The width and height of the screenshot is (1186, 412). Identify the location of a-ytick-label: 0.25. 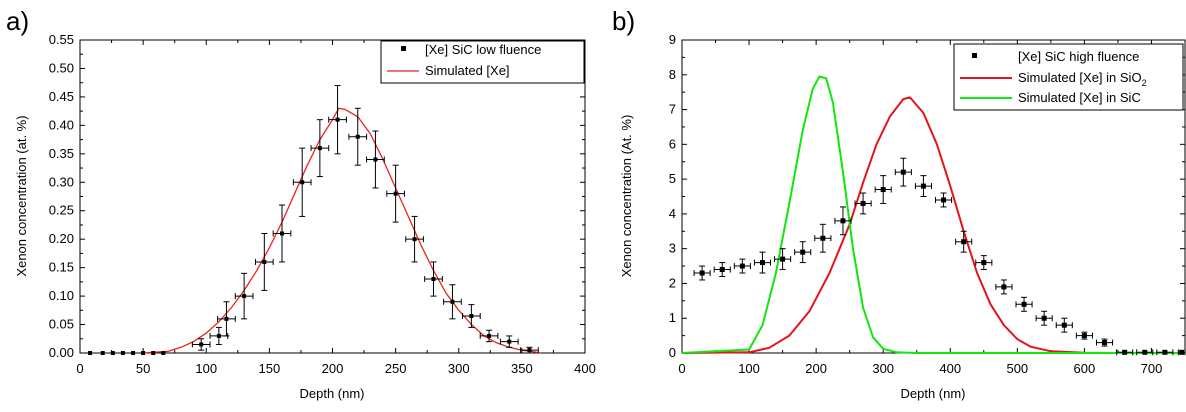
(61, 210).